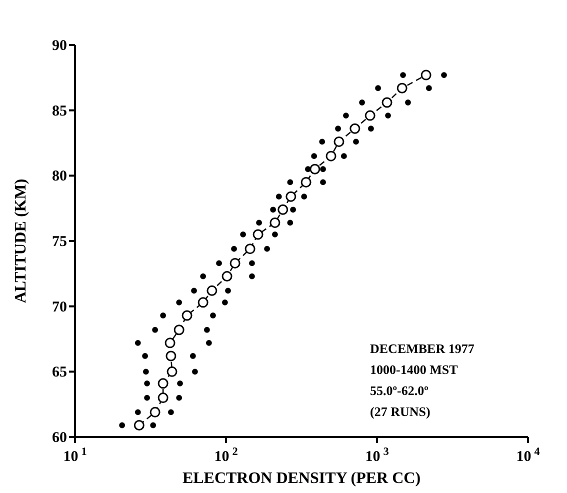 This screenshot has width=567, height=493. I want to click on y-axis-title: ALTITUDE (KM), so click(21, 241).